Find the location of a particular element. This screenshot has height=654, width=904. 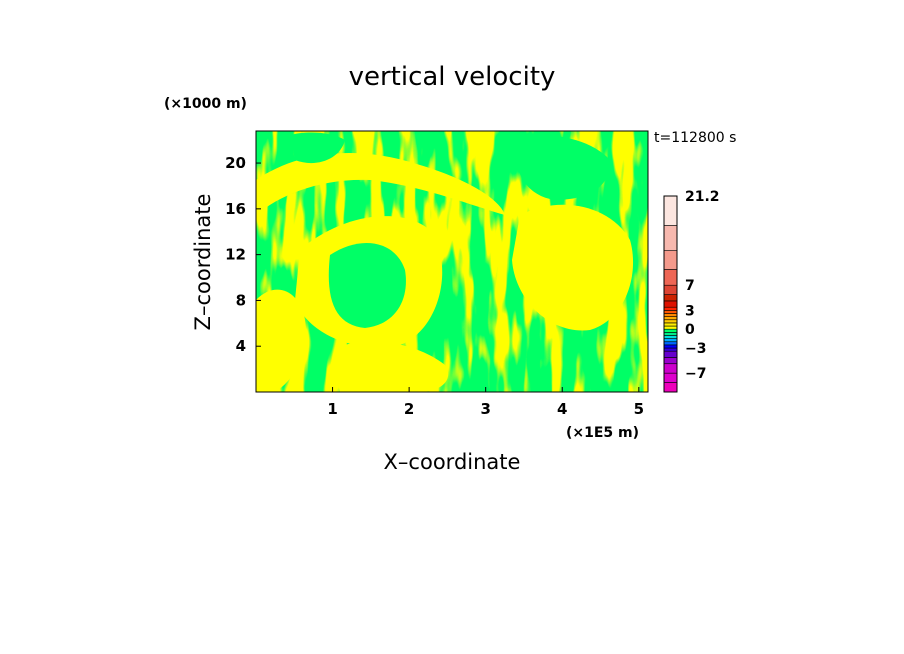

colorbar-label: 3 is located at coordinates (690, 311).